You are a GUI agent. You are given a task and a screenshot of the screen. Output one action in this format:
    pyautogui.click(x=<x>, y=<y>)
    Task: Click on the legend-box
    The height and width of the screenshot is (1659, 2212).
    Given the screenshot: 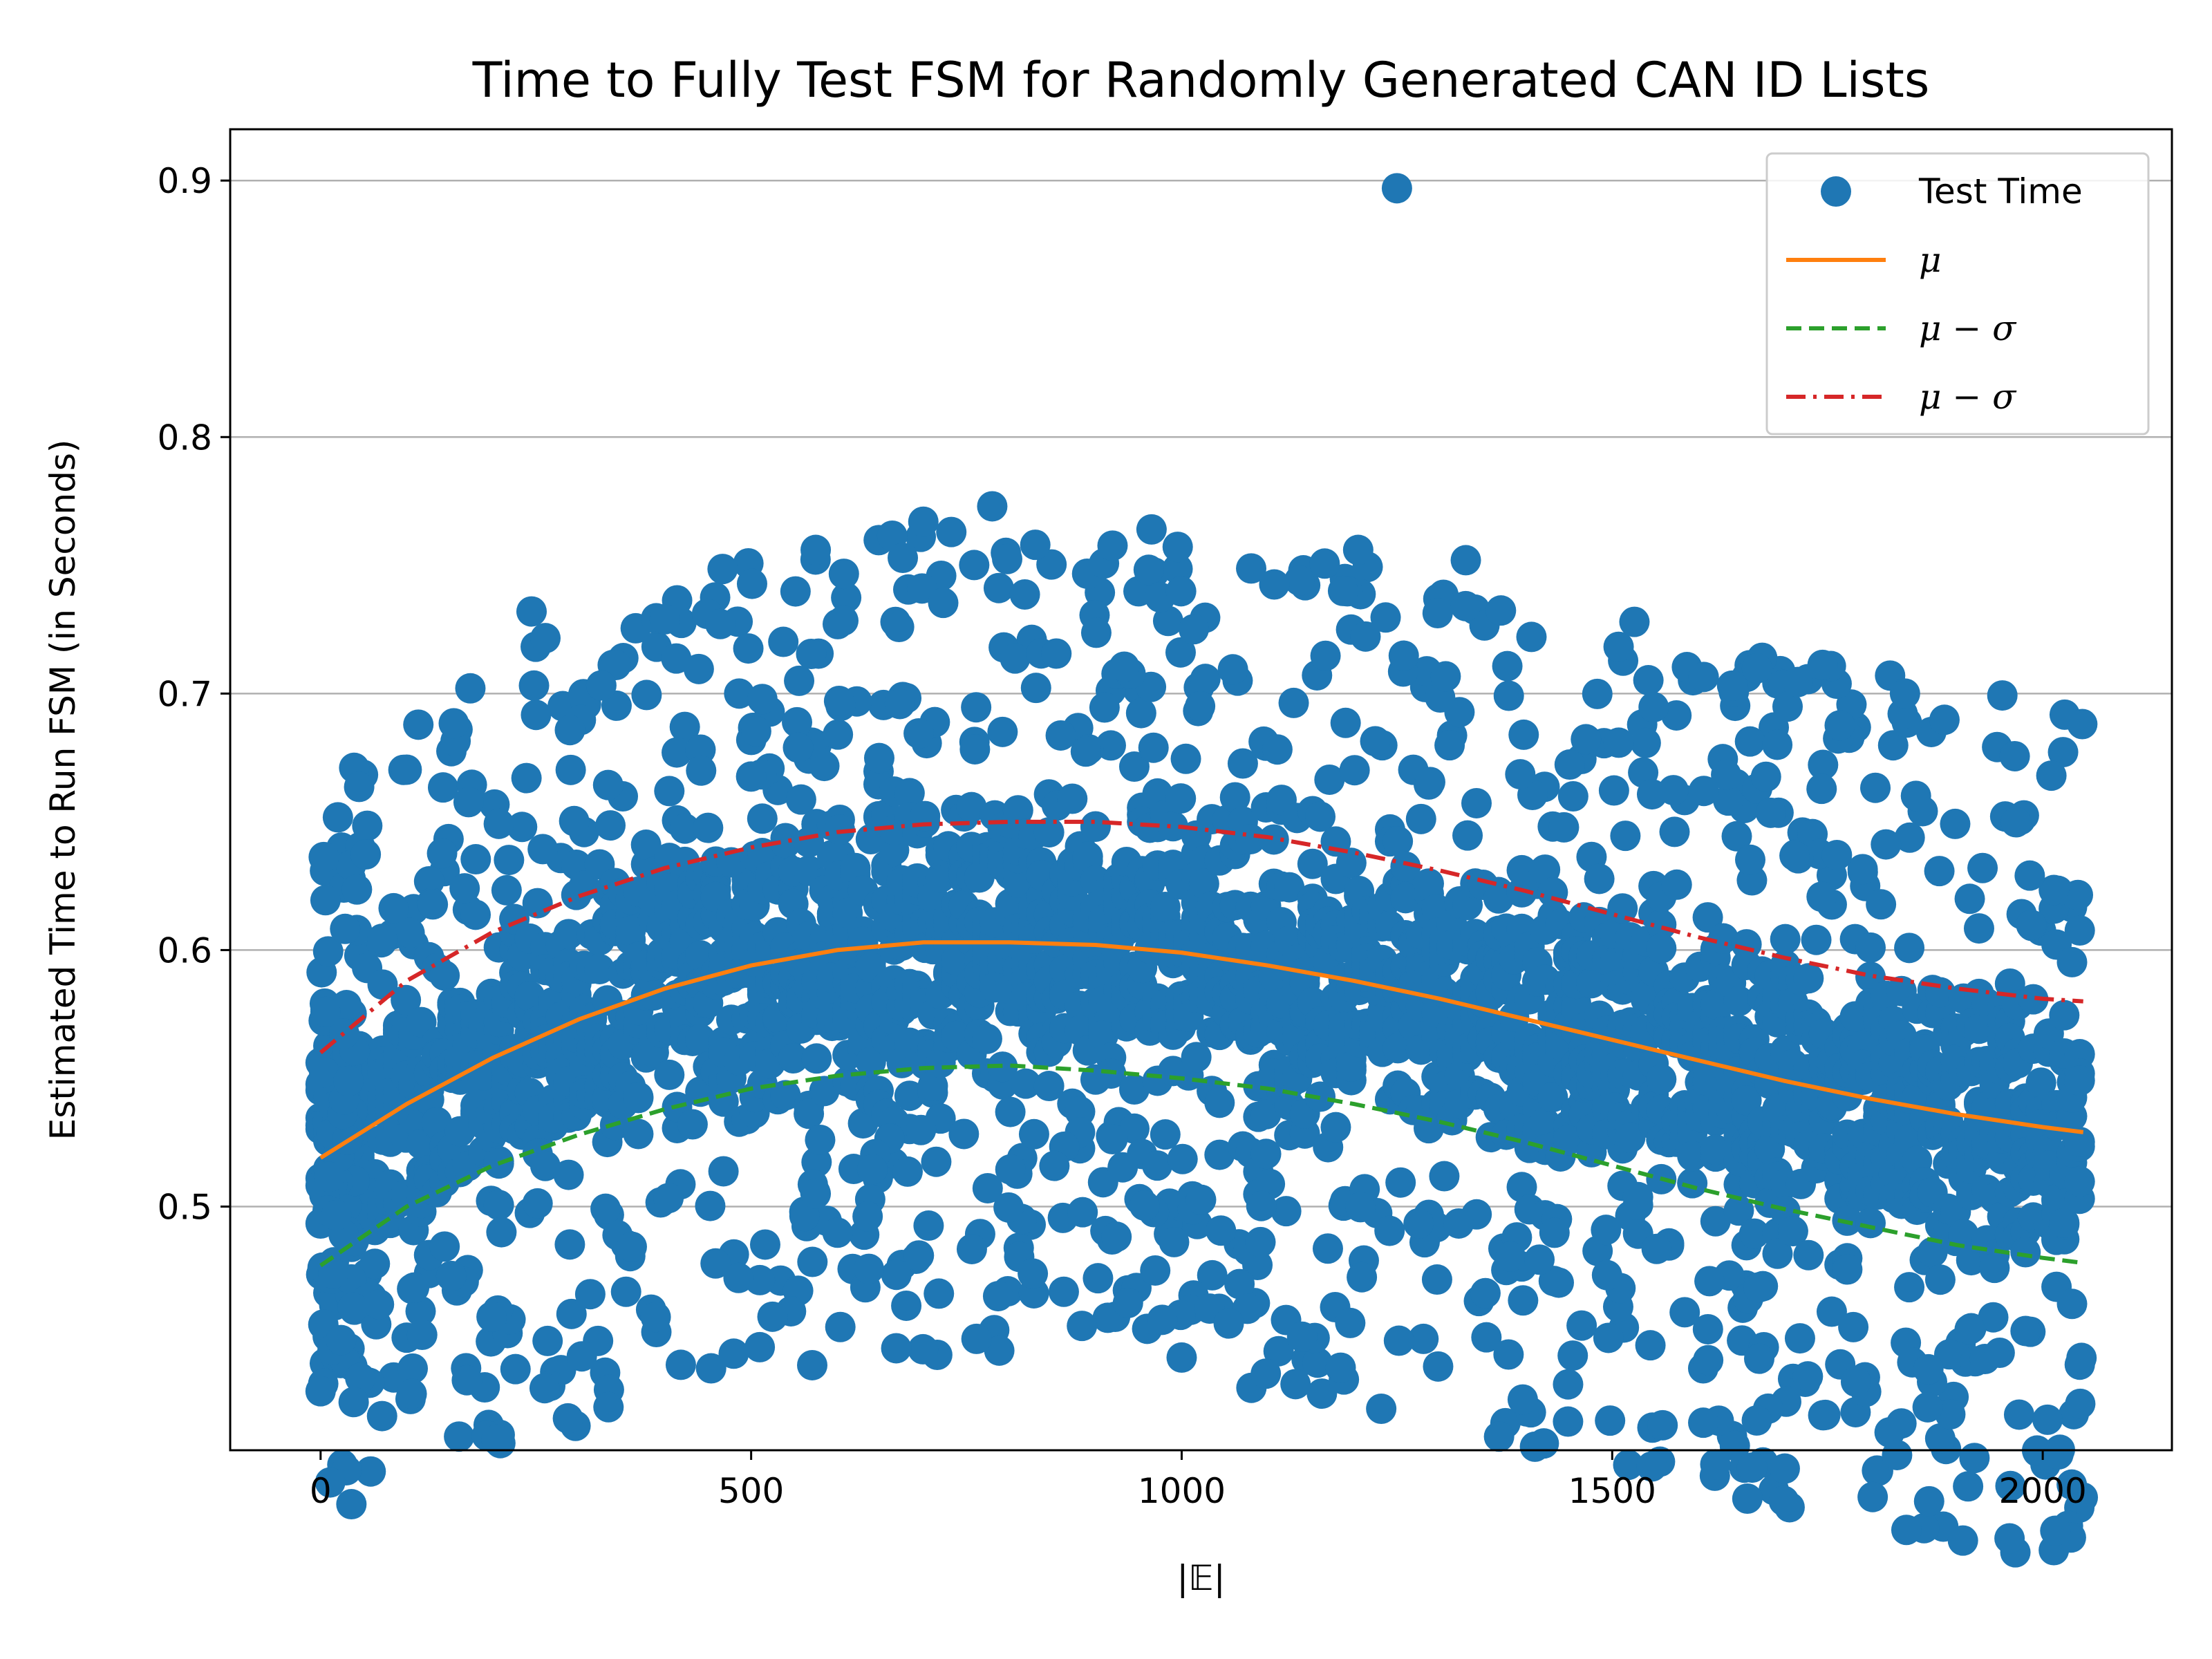 What is the action you would take?
    pyautogui.click(x=1957, y=293)
    